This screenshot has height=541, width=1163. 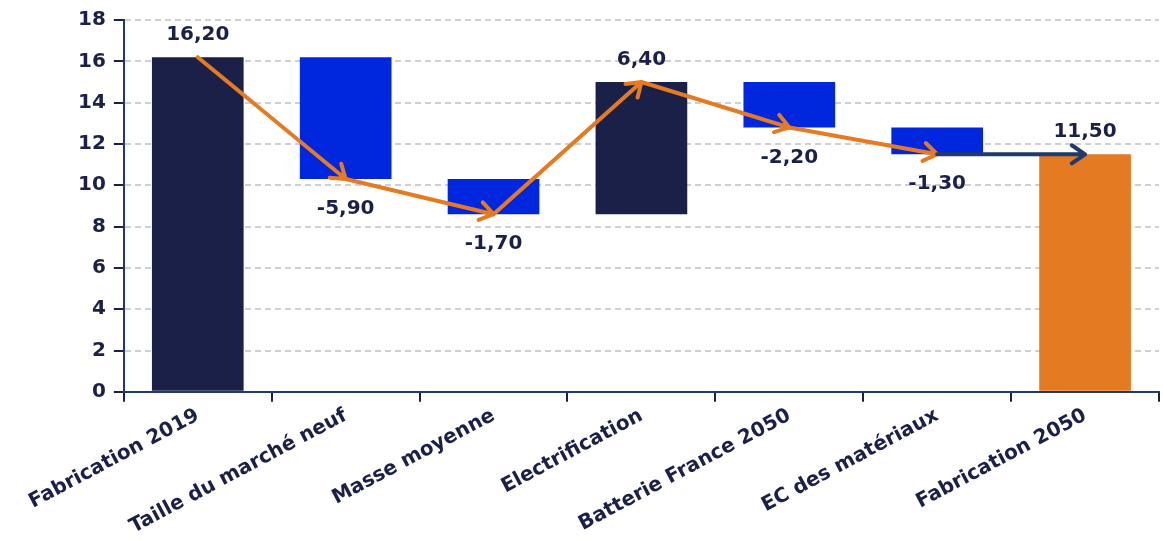 What do you see at coordinates (98, 307) in the screenshot?
I see `y-tick-label: 4` at bounding box center [98, 307].